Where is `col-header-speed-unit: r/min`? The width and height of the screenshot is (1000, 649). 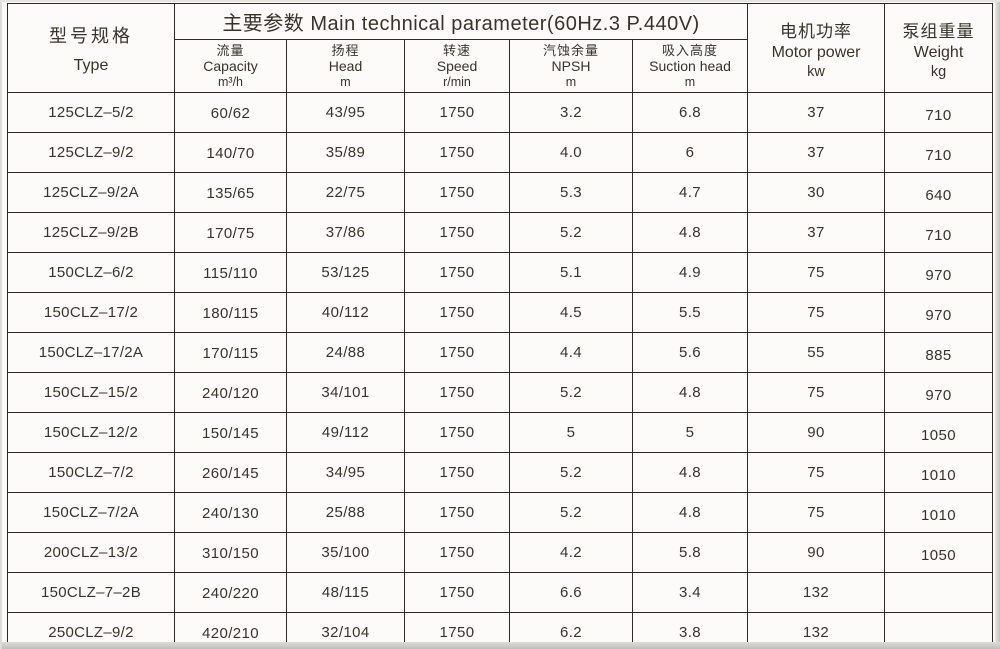
col-header-speed-unit: r/min is located at coordinates (457, 81).